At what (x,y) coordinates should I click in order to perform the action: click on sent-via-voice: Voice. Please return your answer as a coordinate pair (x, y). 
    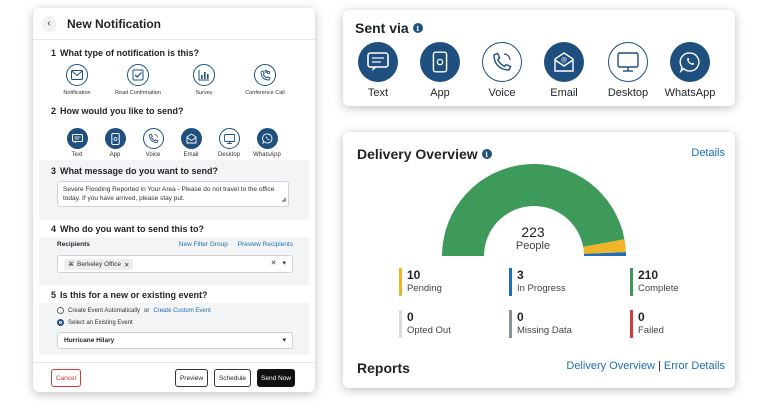
    Looking at the image, I should click on (502, 70).